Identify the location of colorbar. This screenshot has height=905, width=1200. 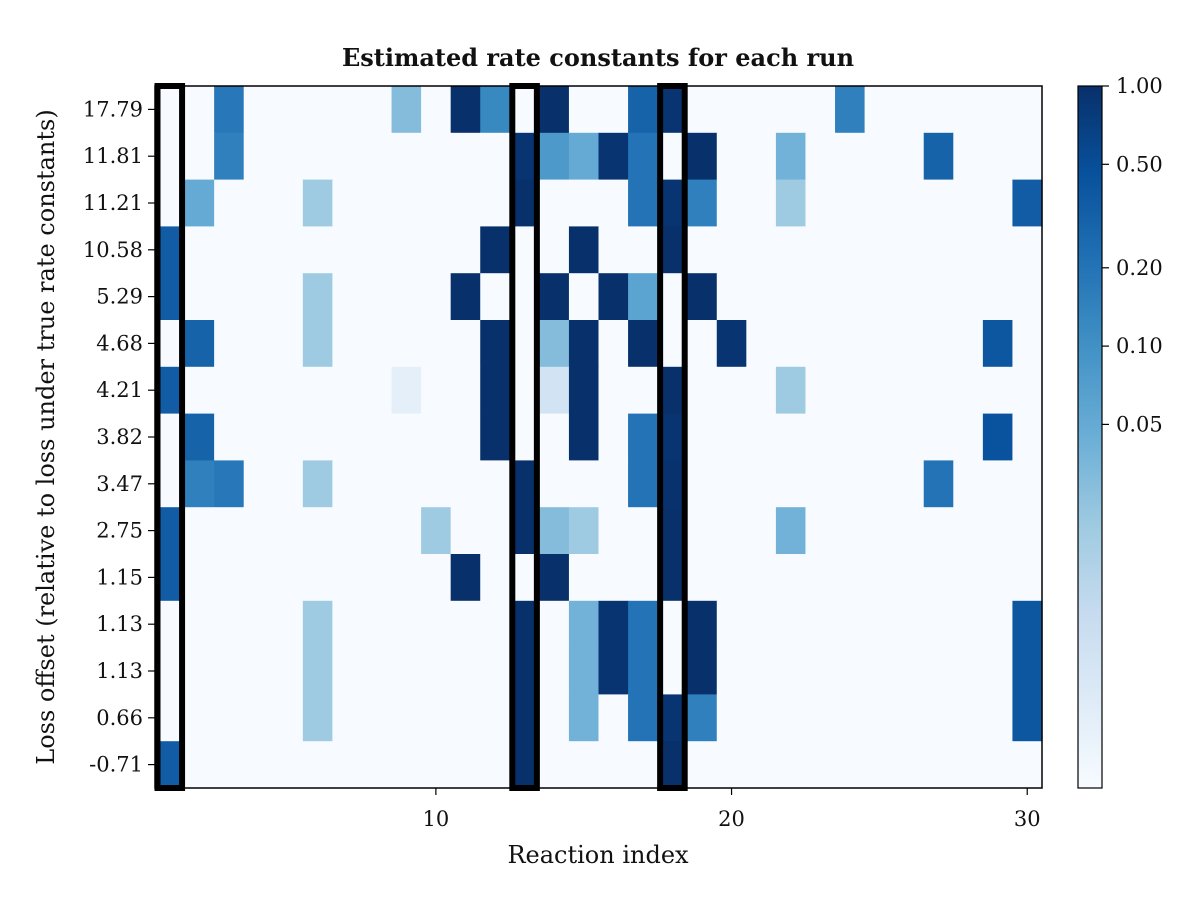
(1090, 437).